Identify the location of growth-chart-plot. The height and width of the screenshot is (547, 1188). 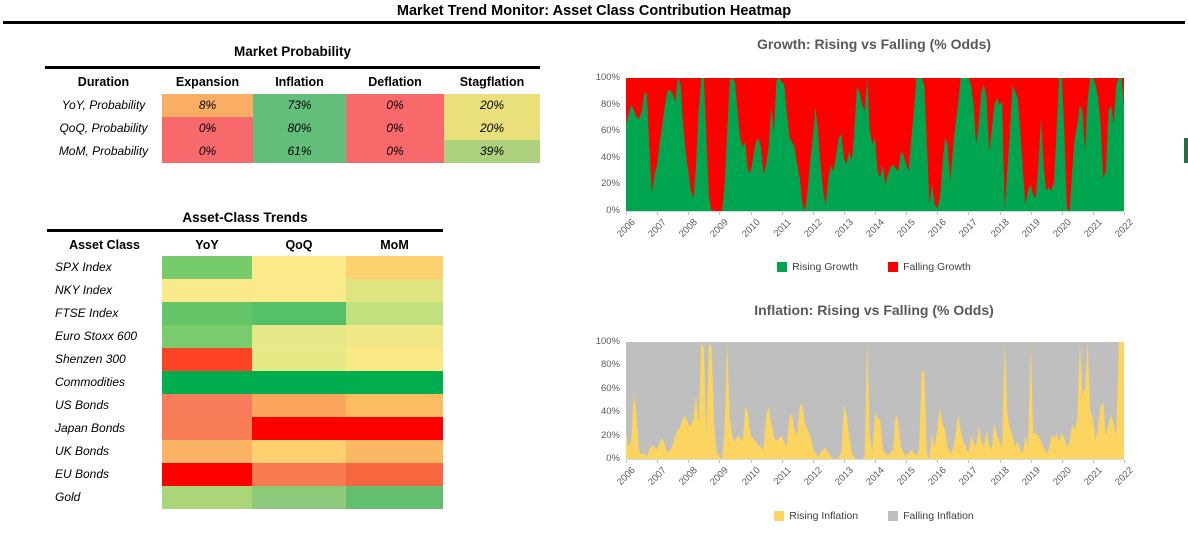
(875, 144).